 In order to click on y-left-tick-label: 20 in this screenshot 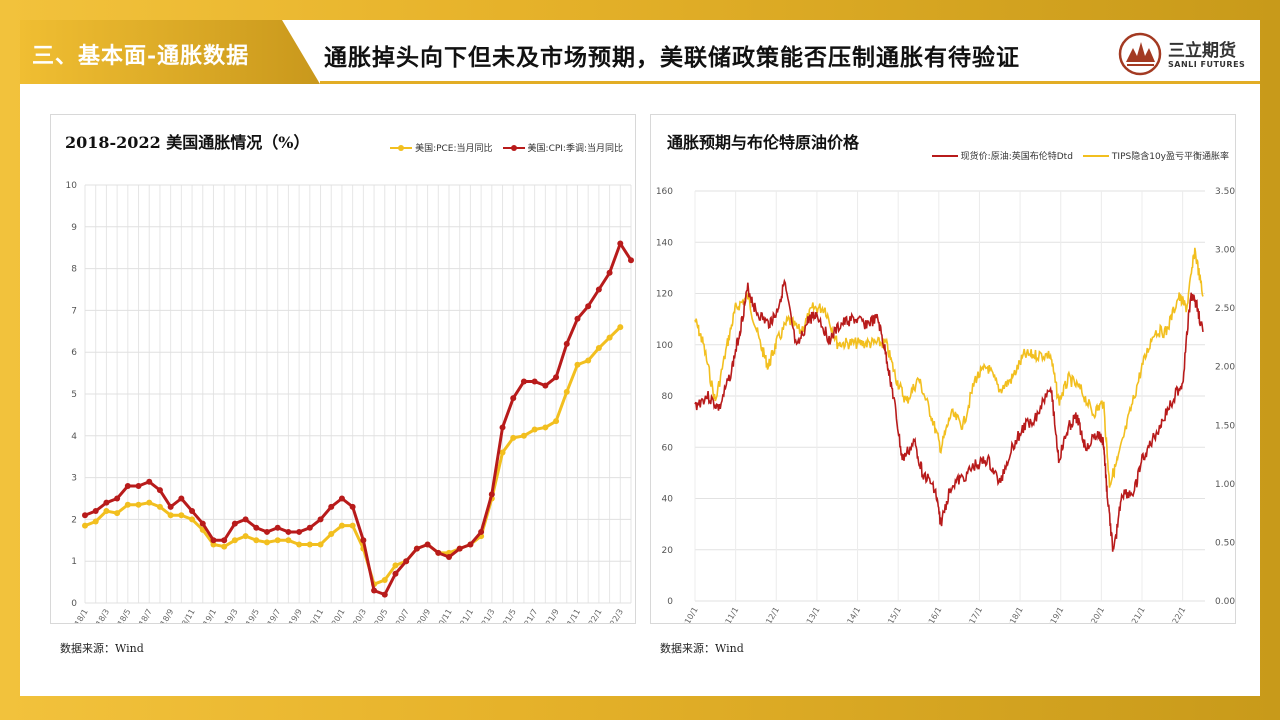, I will do `click(668, 551)`.